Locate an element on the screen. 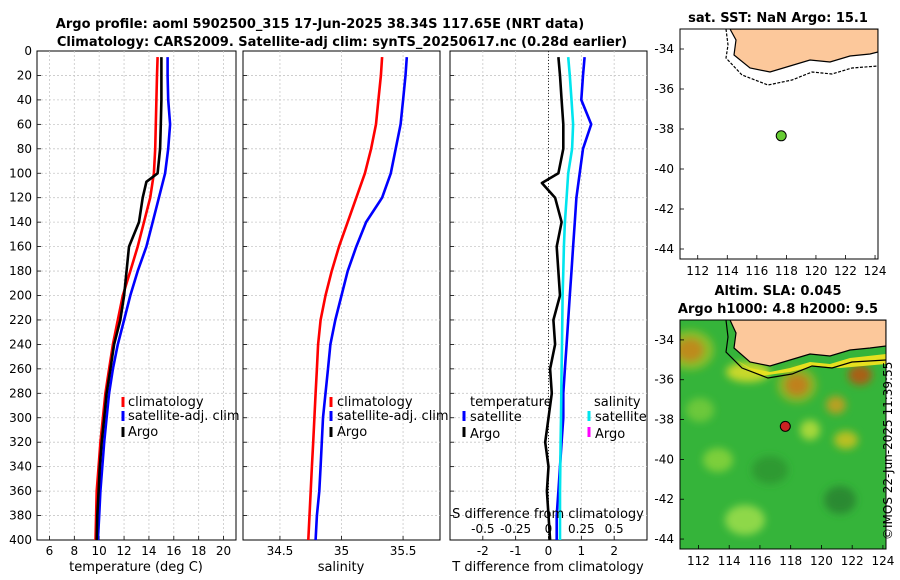 This screenshot has height=580, width=900. x-tick-label: -1 is located at coordinates (516, 551).